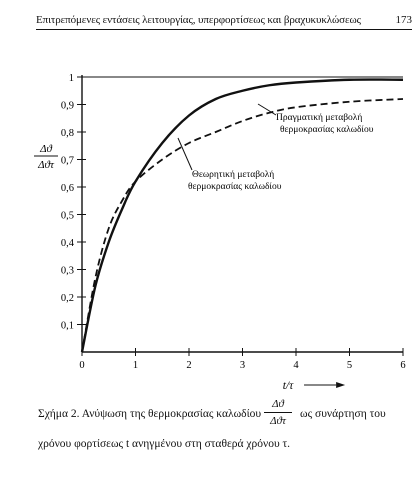 This screenshot has height=480, width=418. I want to click on y-tick-label: 0,2, so click(67, 298).